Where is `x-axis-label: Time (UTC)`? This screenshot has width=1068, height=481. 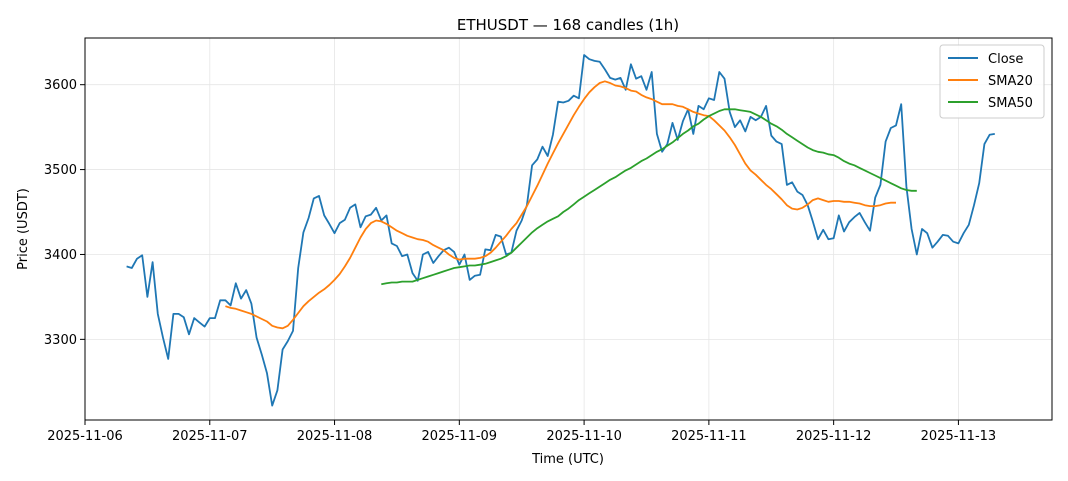
x-axis-label: Time (UTC) is located at coordinates (567, 459).